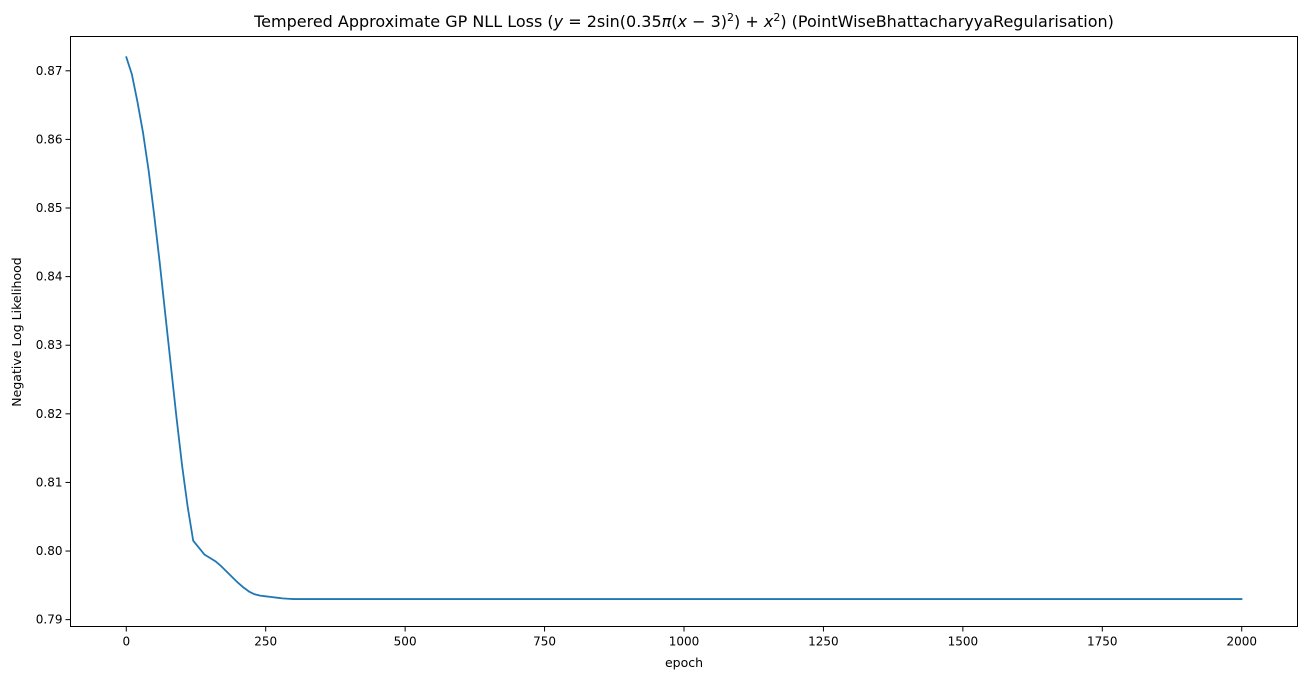  What do you see at coordinates (16, 331) in the screenshot?
I see `y-axis-label: Negative Log Likelihood` at bounding box center [16, 331].